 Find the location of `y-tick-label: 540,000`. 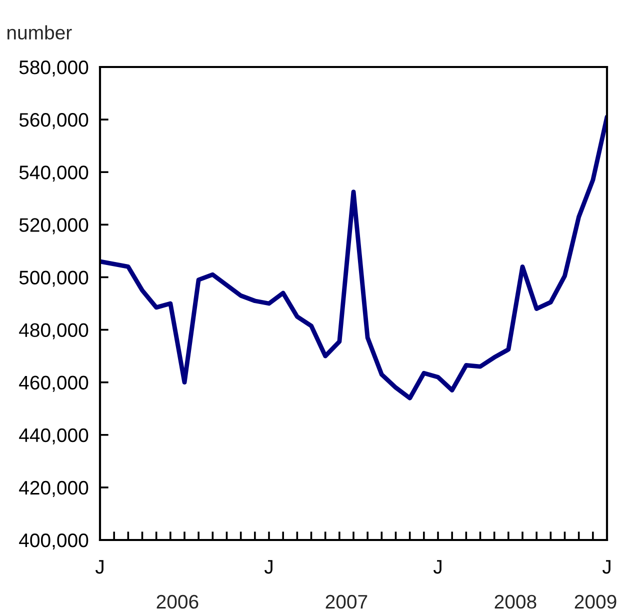

y-tick-label: 540,000 is located at coordinates (53, 174).